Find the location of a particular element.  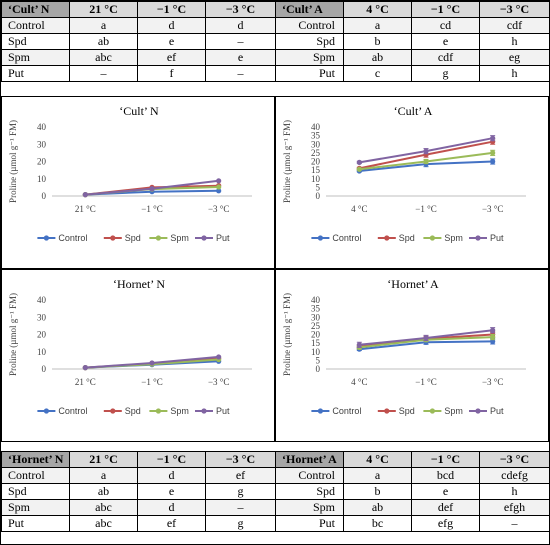

table-row: Spd ab e g Spd b e h is located at coordinates (275, 491).